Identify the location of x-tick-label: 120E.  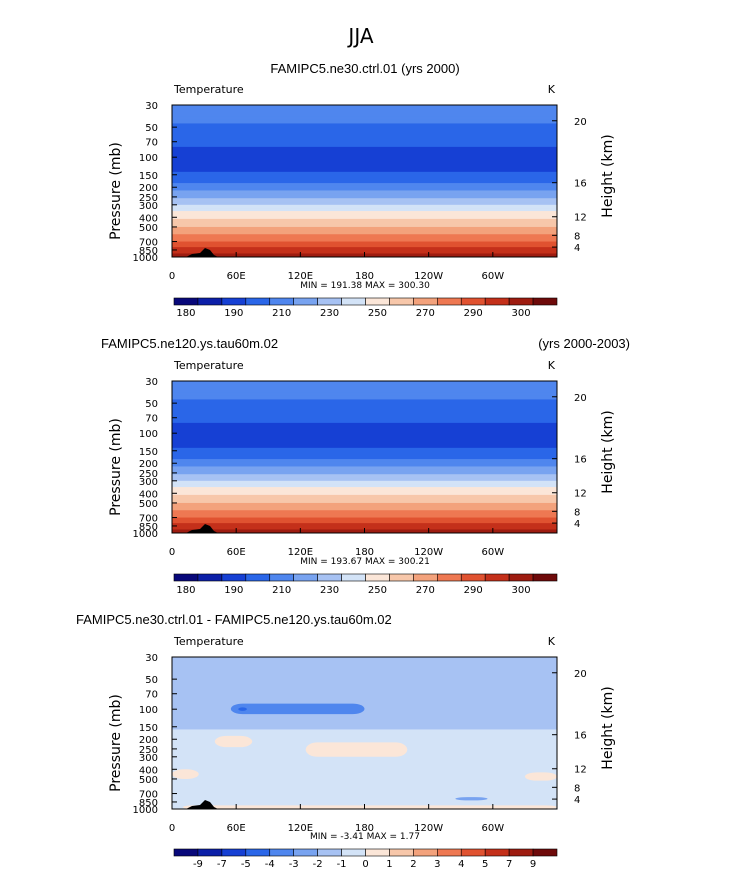
(300, 552).